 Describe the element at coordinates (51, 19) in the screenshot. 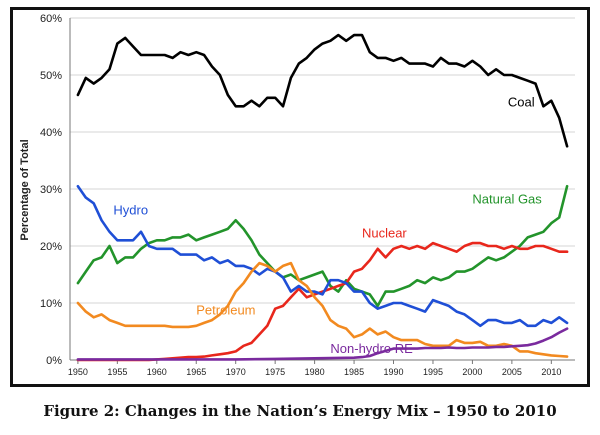

I see `y-tick-label: 60%` at that location.